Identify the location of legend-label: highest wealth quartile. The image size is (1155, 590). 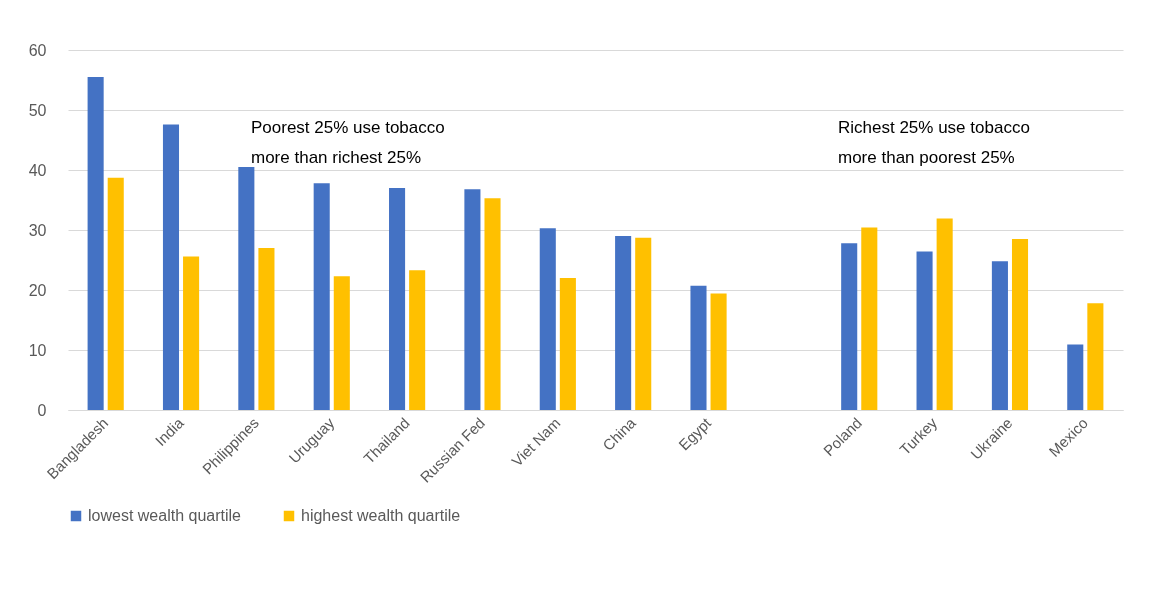
(381, 515).